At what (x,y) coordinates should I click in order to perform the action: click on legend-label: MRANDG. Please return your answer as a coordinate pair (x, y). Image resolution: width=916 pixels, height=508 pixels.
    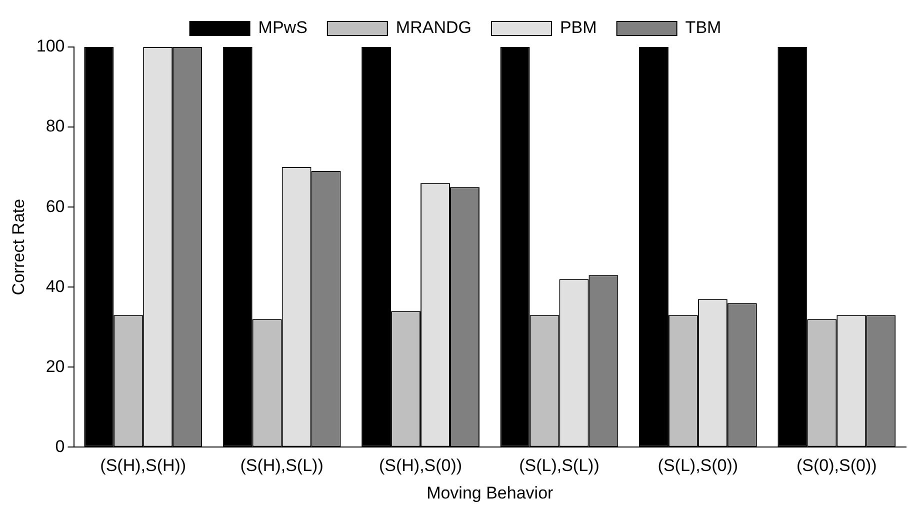
    Looking at the image, I should click on (434, 28).